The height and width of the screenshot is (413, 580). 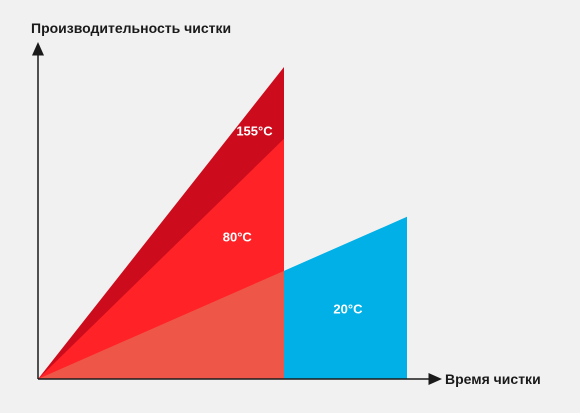 What do you see at coordinates (254, 131) in the screenshot?
I see `label-155c: 155°C` at bounding box center [254, 131].